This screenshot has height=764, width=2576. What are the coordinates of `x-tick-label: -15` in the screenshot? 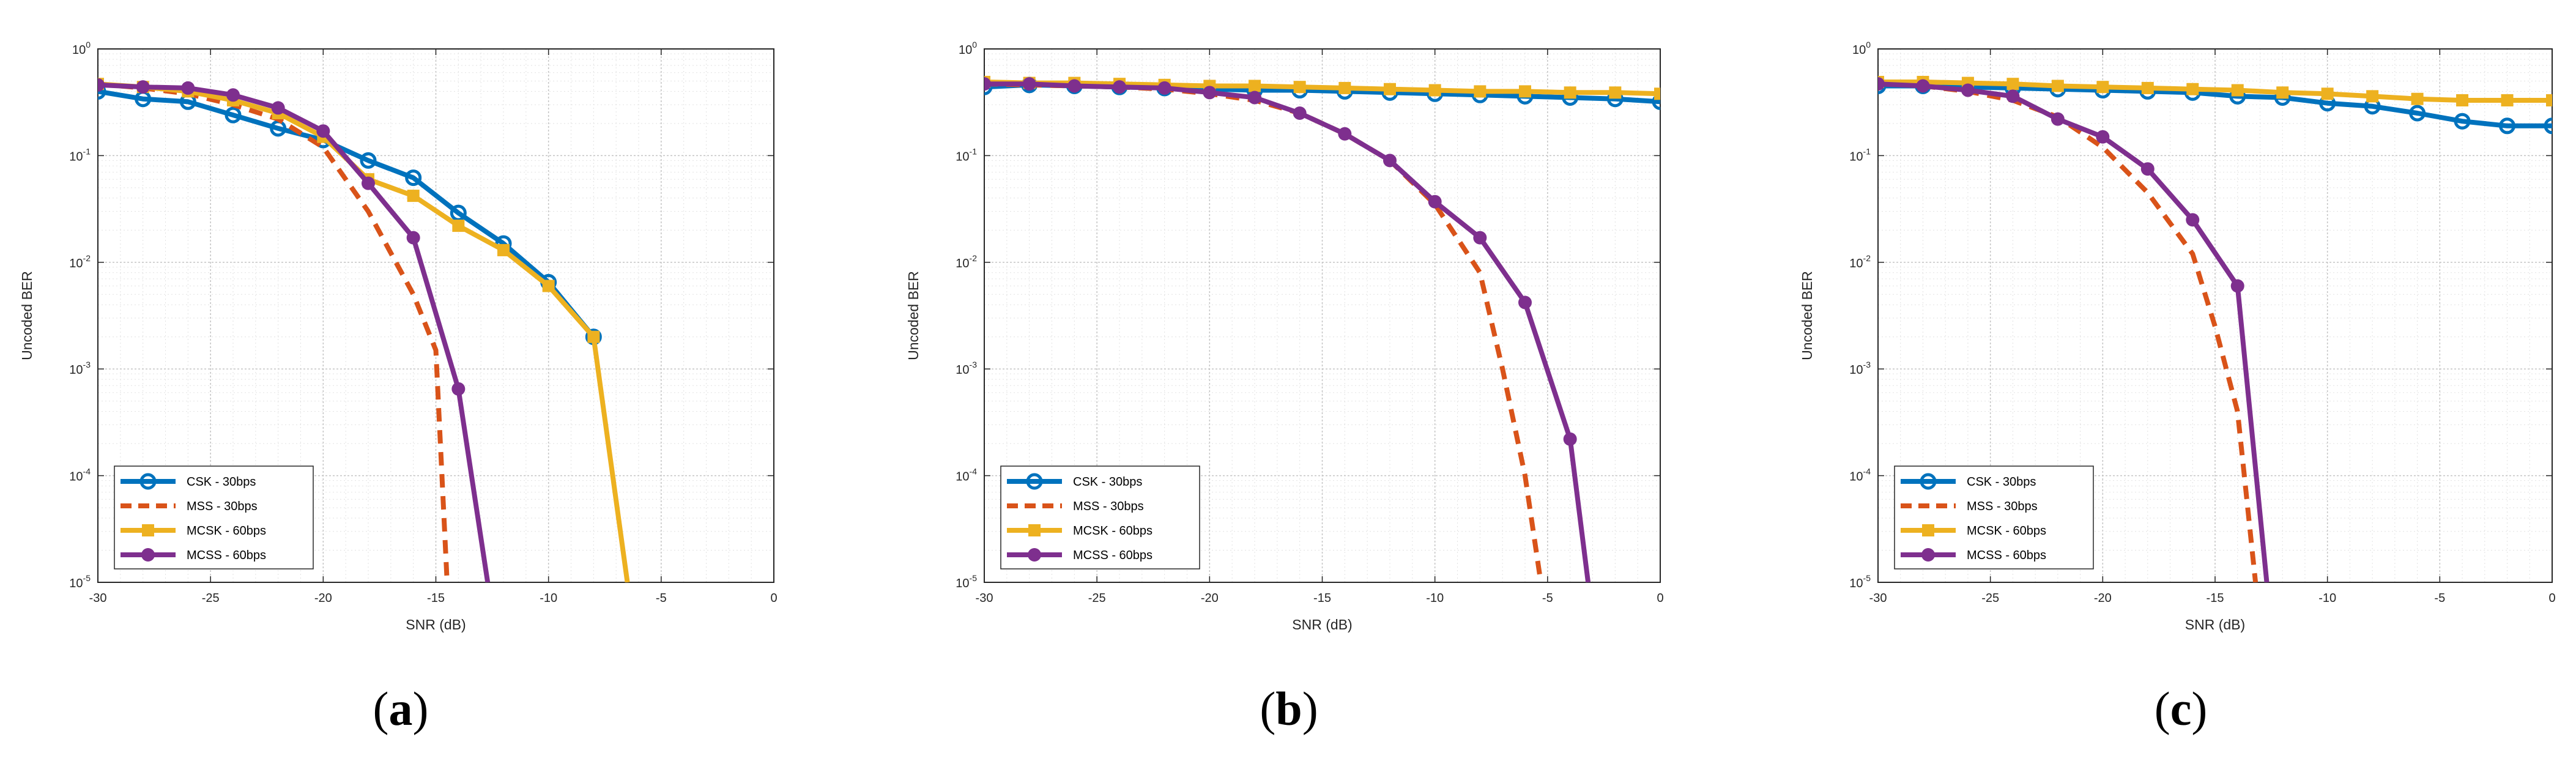 It's located at (2215, 598).